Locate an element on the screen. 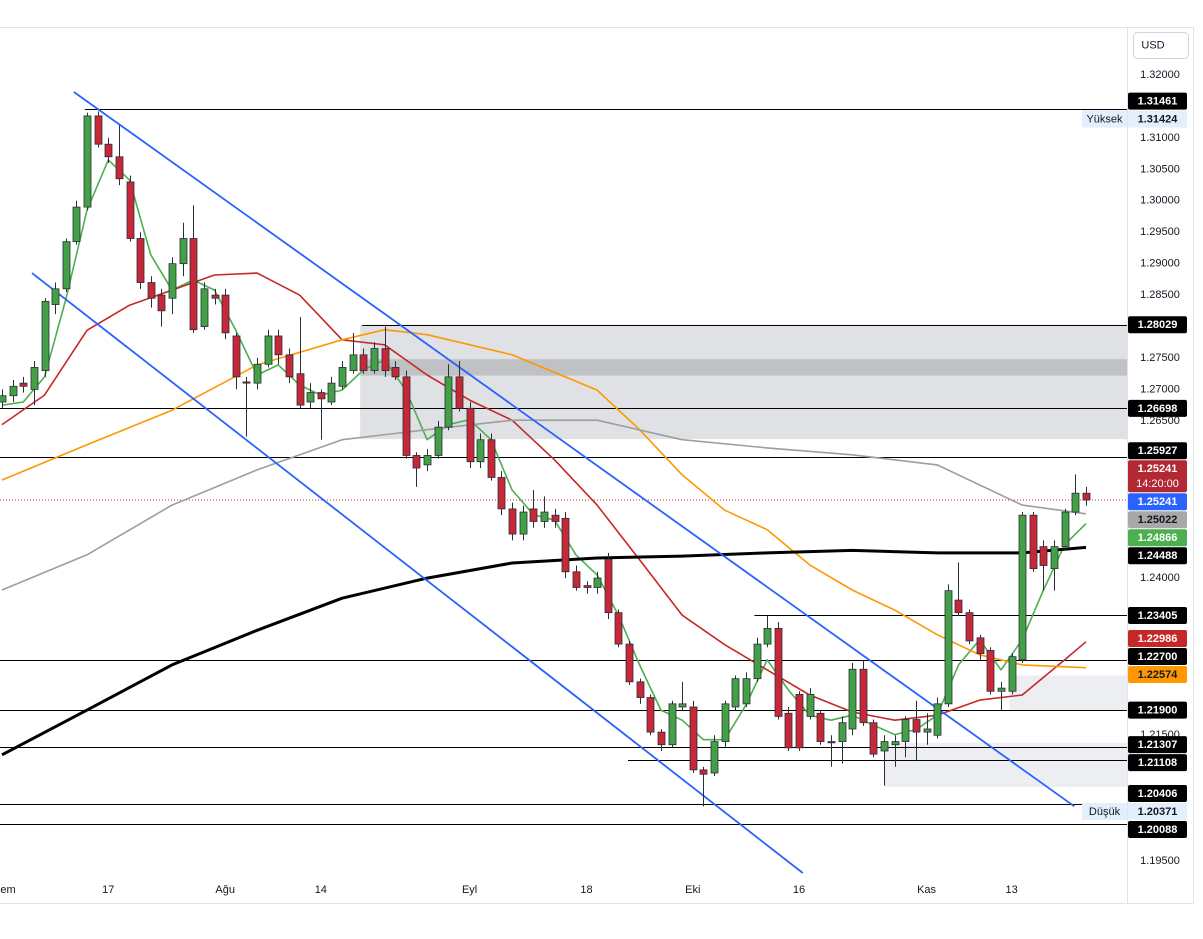 The image size is (1203, 939). y-tick-label: 1.27000 is located at coordinates (1160, 389).